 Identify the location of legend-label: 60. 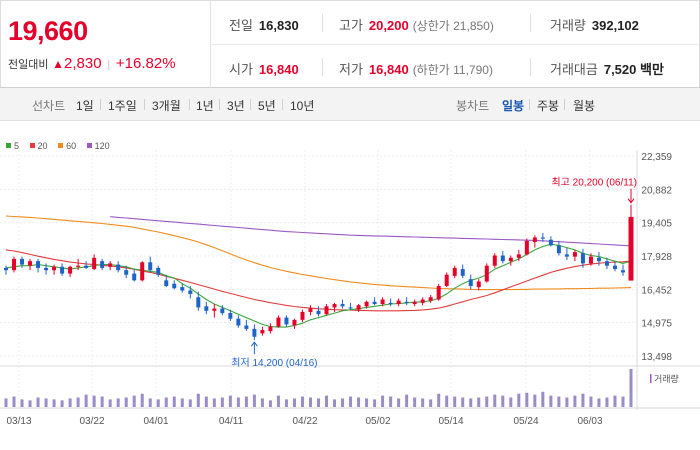
(71, 146).